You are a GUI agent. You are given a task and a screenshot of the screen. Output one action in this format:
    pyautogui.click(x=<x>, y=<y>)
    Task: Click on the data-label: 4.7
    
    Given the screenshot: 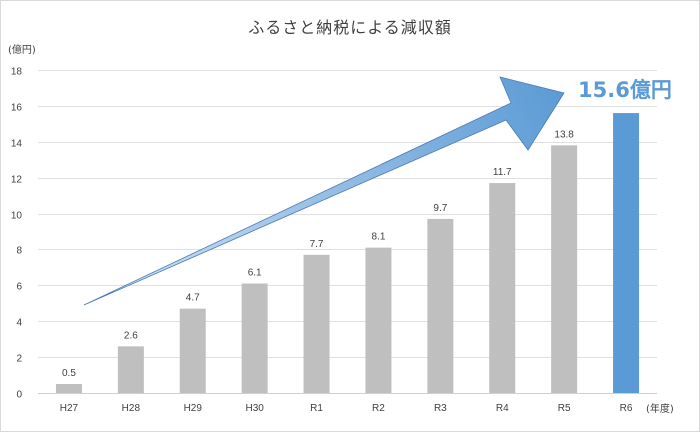 What is the action you would take?
    pyautogui.click(x=193, y=298)
    